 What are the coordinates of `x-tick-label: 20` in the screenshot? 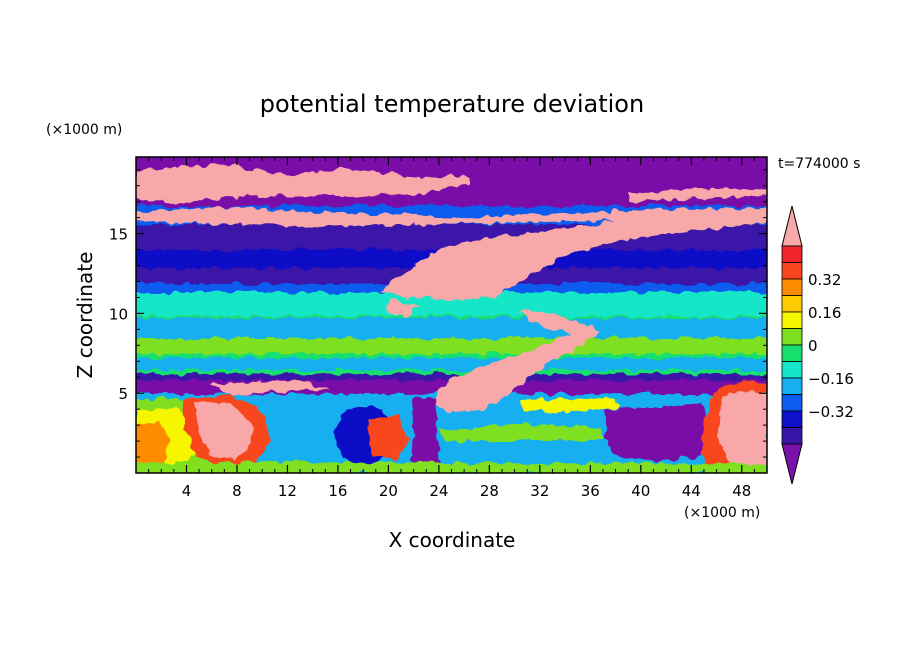 It's located at (388, 491).